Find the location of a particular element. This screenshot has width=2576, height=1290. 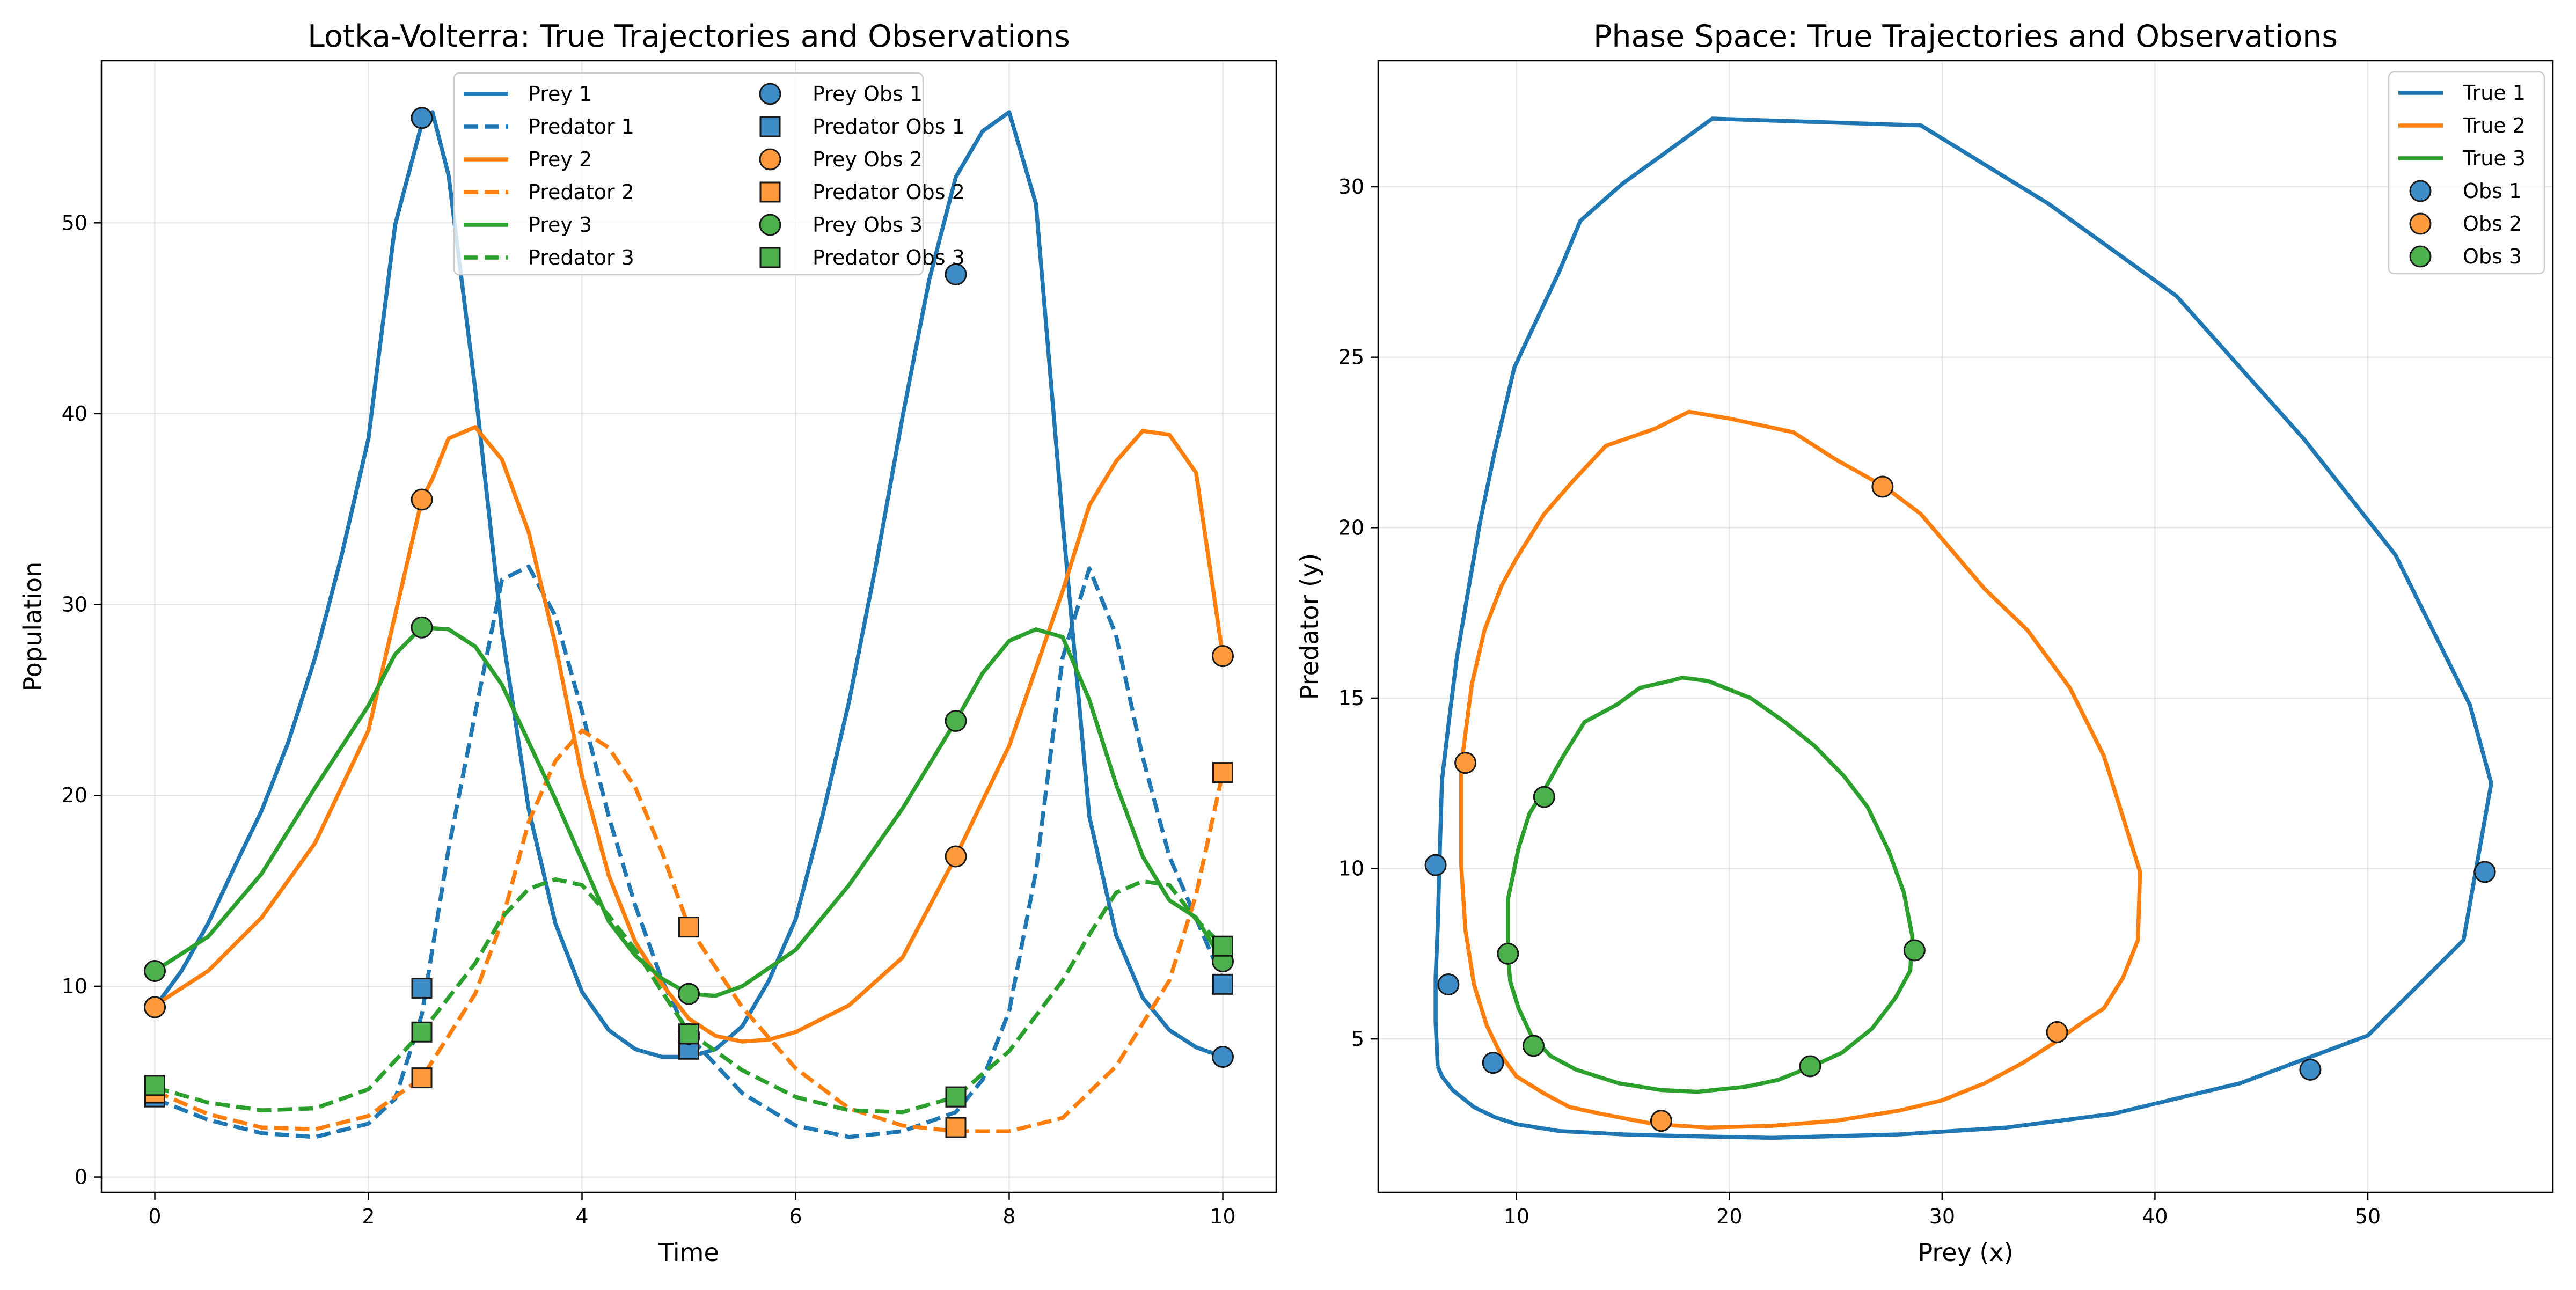

x-tick-label: 2 is located at coordinates (368, 1216).